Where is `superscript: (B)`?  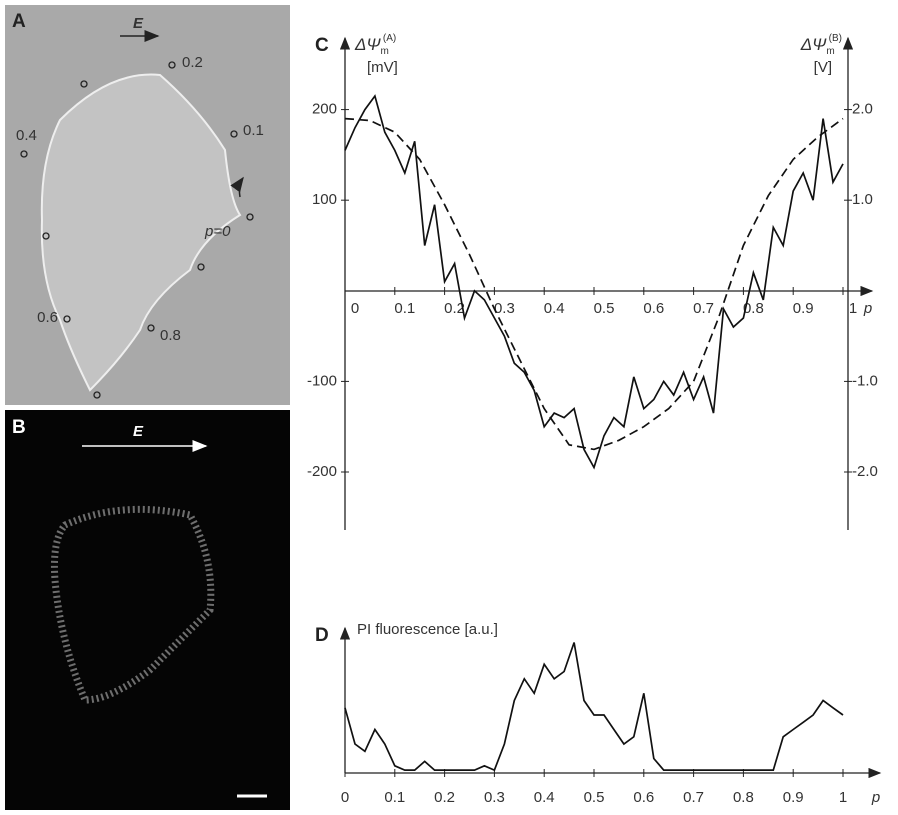 superscript: (B) is located at coordinates (835, 38).